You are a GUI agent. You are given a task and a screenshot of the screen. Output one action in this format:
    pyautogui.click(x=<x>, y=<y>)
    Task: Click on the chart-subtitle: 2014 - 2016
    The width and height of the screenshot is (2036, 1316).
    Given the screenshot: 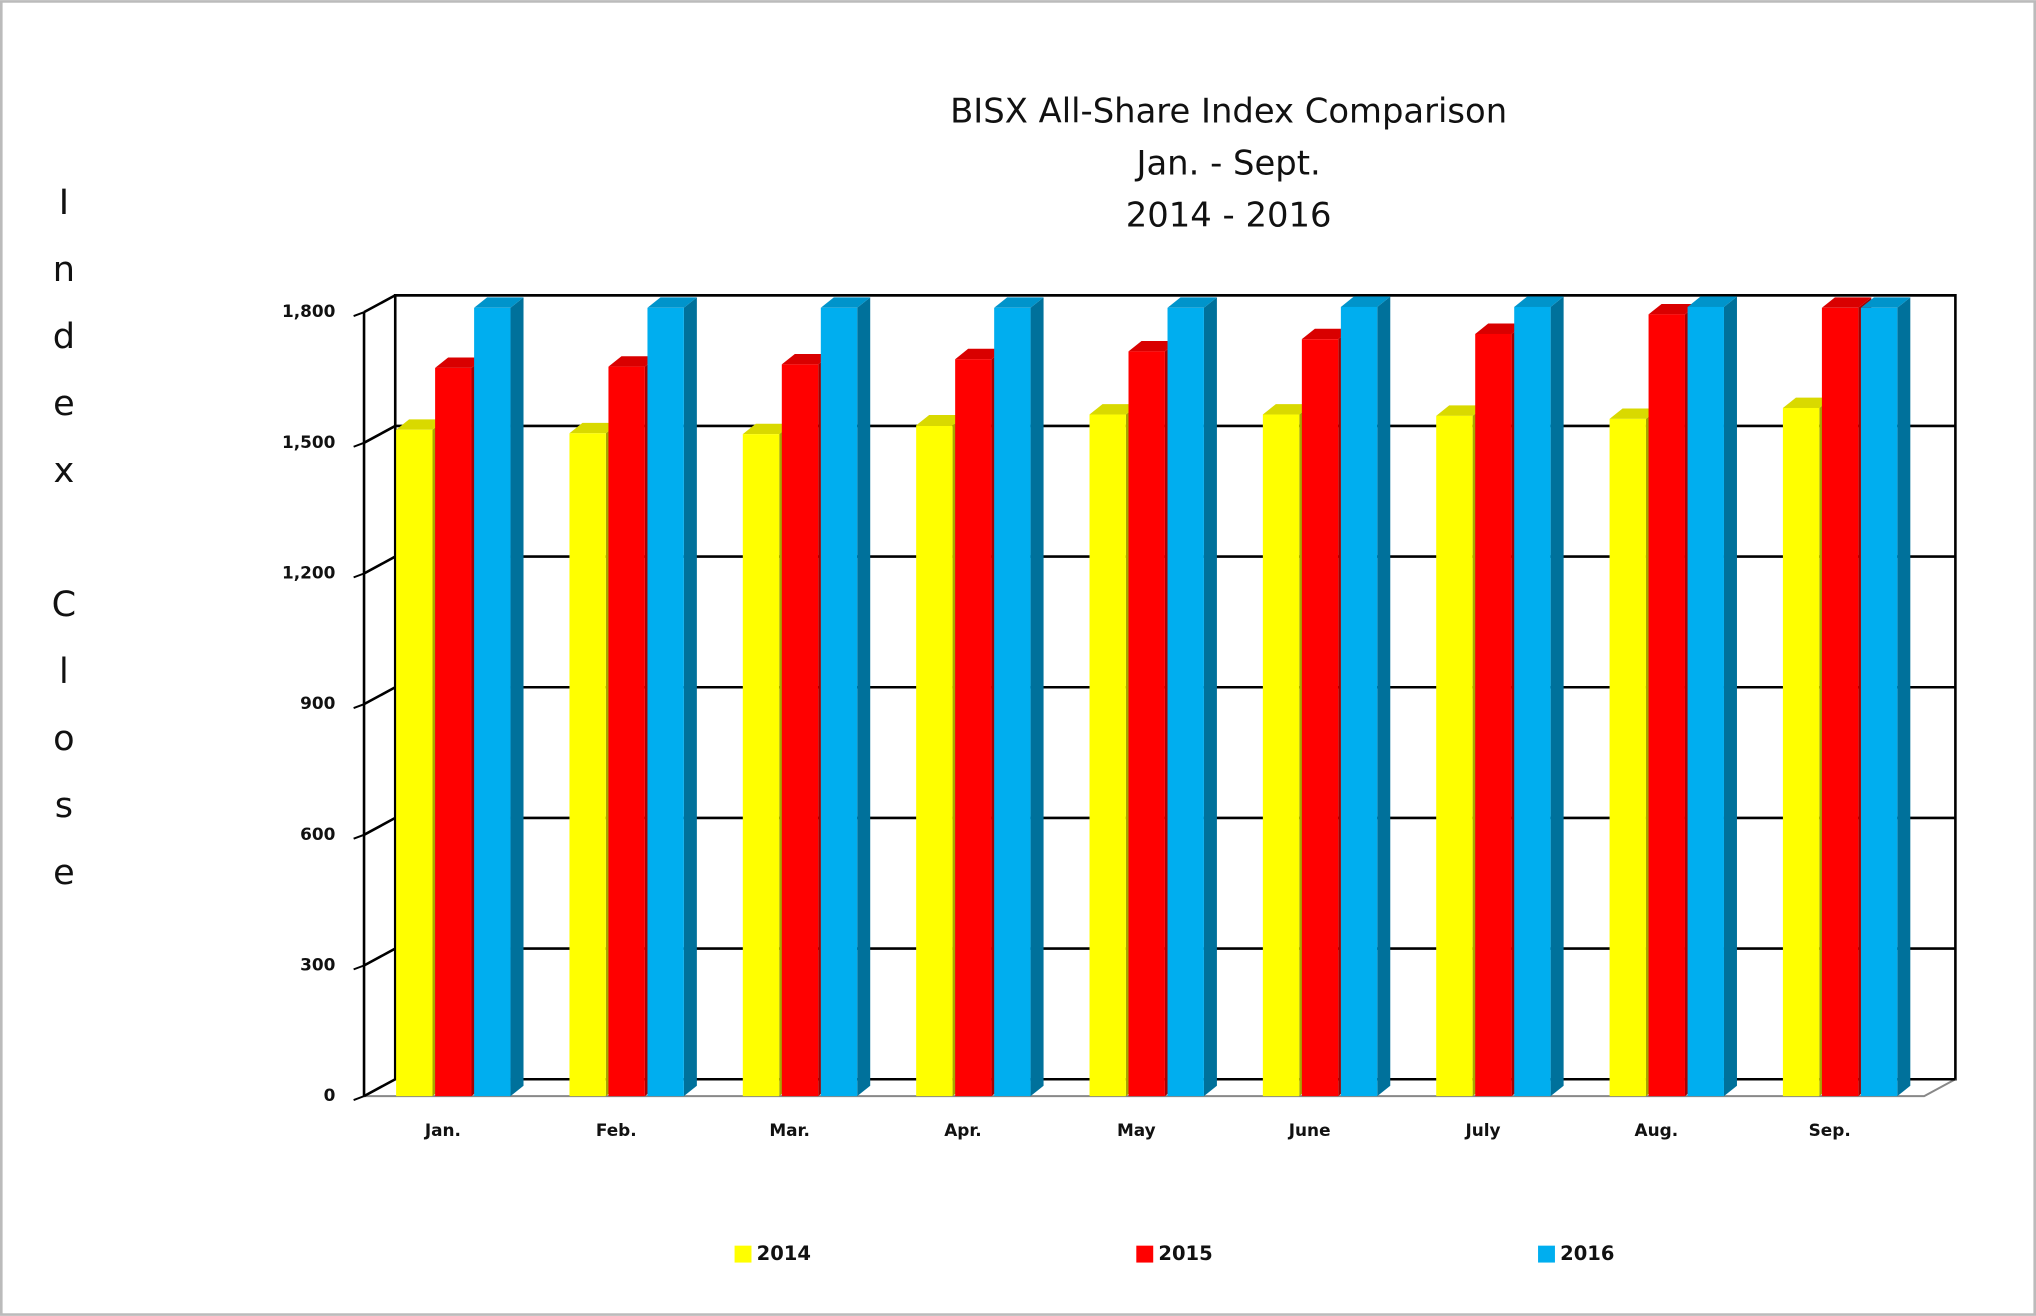 What is the action you would take?
    pyautogui.click(x=1229, y=215)
    